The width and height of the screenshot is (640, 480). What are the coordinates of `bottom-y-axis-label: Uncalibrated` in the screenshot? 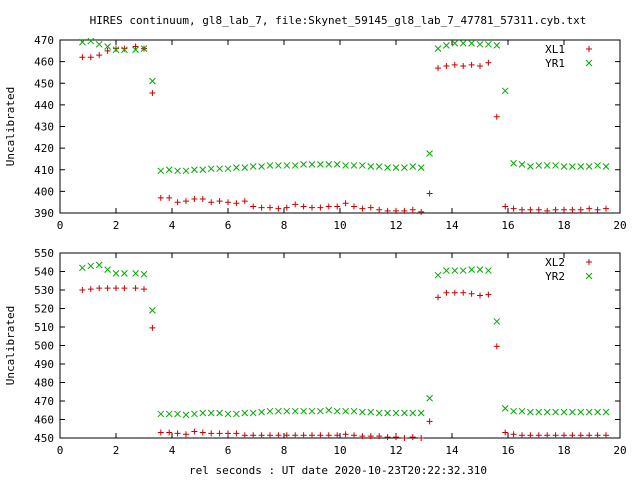 It's located at (10, 345).